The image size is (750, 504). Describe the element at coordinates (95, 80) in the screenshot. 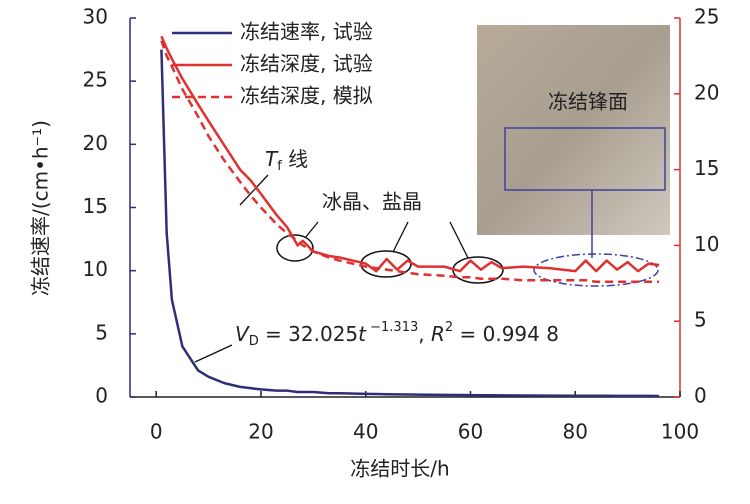

I see `y-tick-label: 25` at that location.